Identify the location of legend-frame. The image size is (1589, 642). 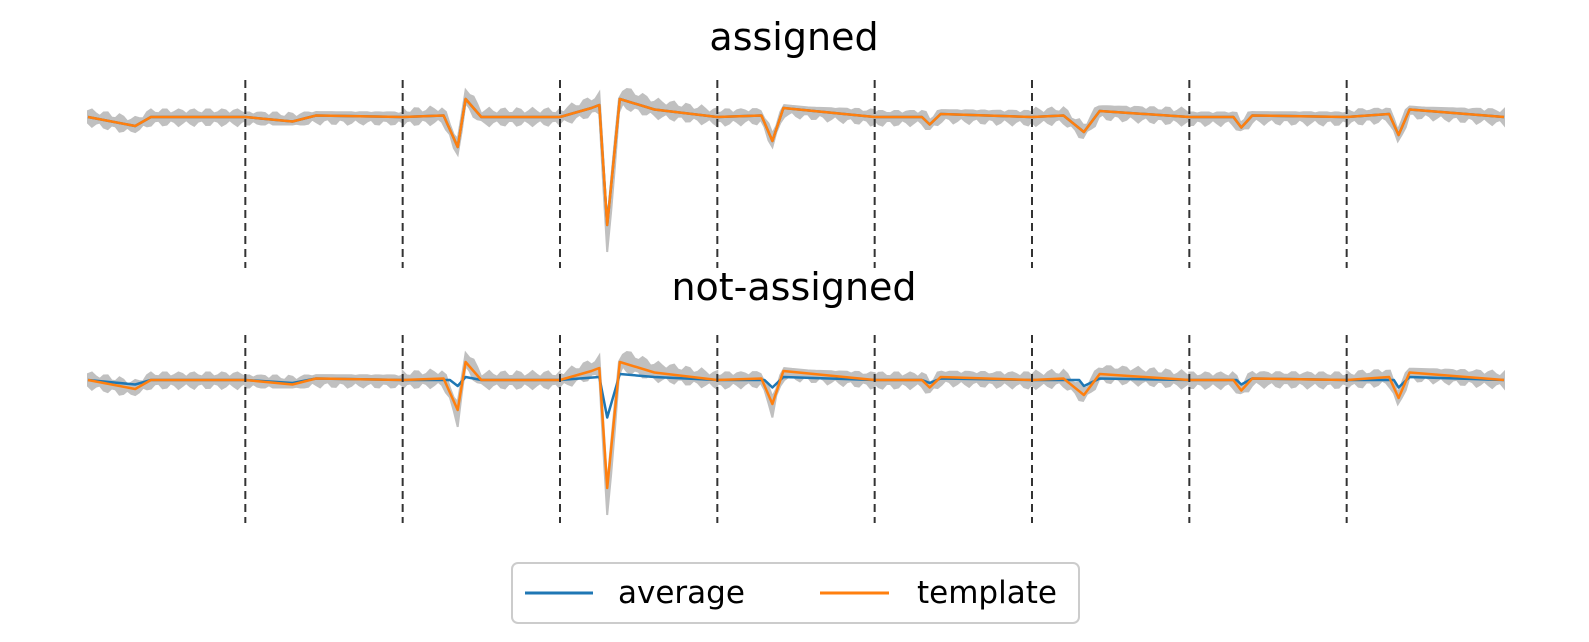
(795, 593).